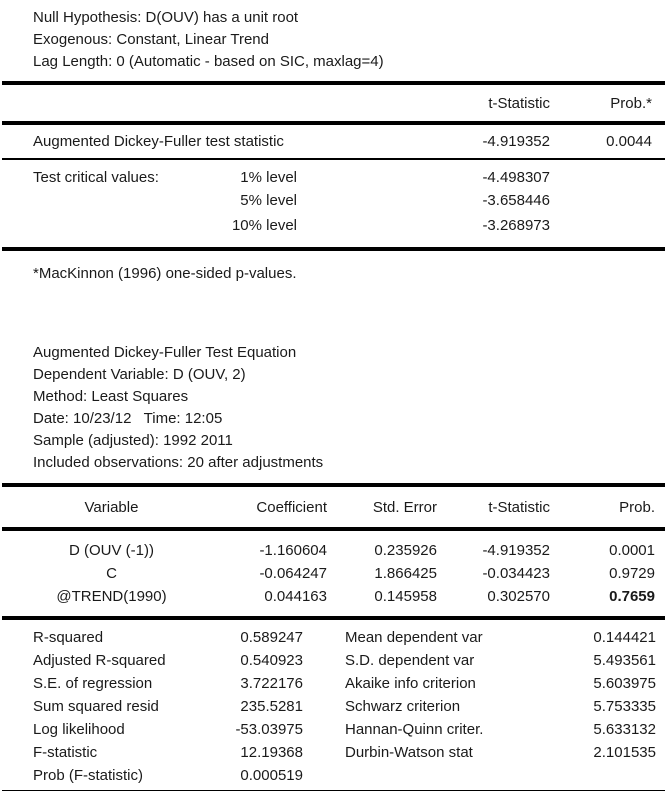  Describe the element at coordinates (165, 352) in the screenshot. I see `equation-title-line: Augmented Dickey-Fuller Test Equation` at that location.